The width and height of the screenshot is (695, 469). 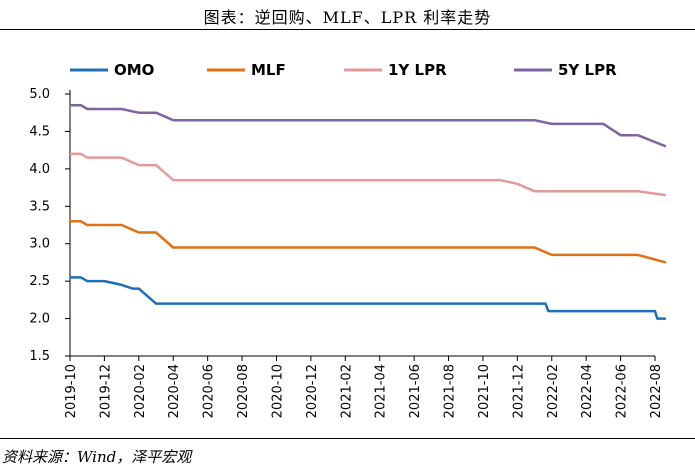 What do you see at coordinates (39, 281) in the screenshot?
I see `y-tick-label: 2.5` at bounding box center [39, 281].